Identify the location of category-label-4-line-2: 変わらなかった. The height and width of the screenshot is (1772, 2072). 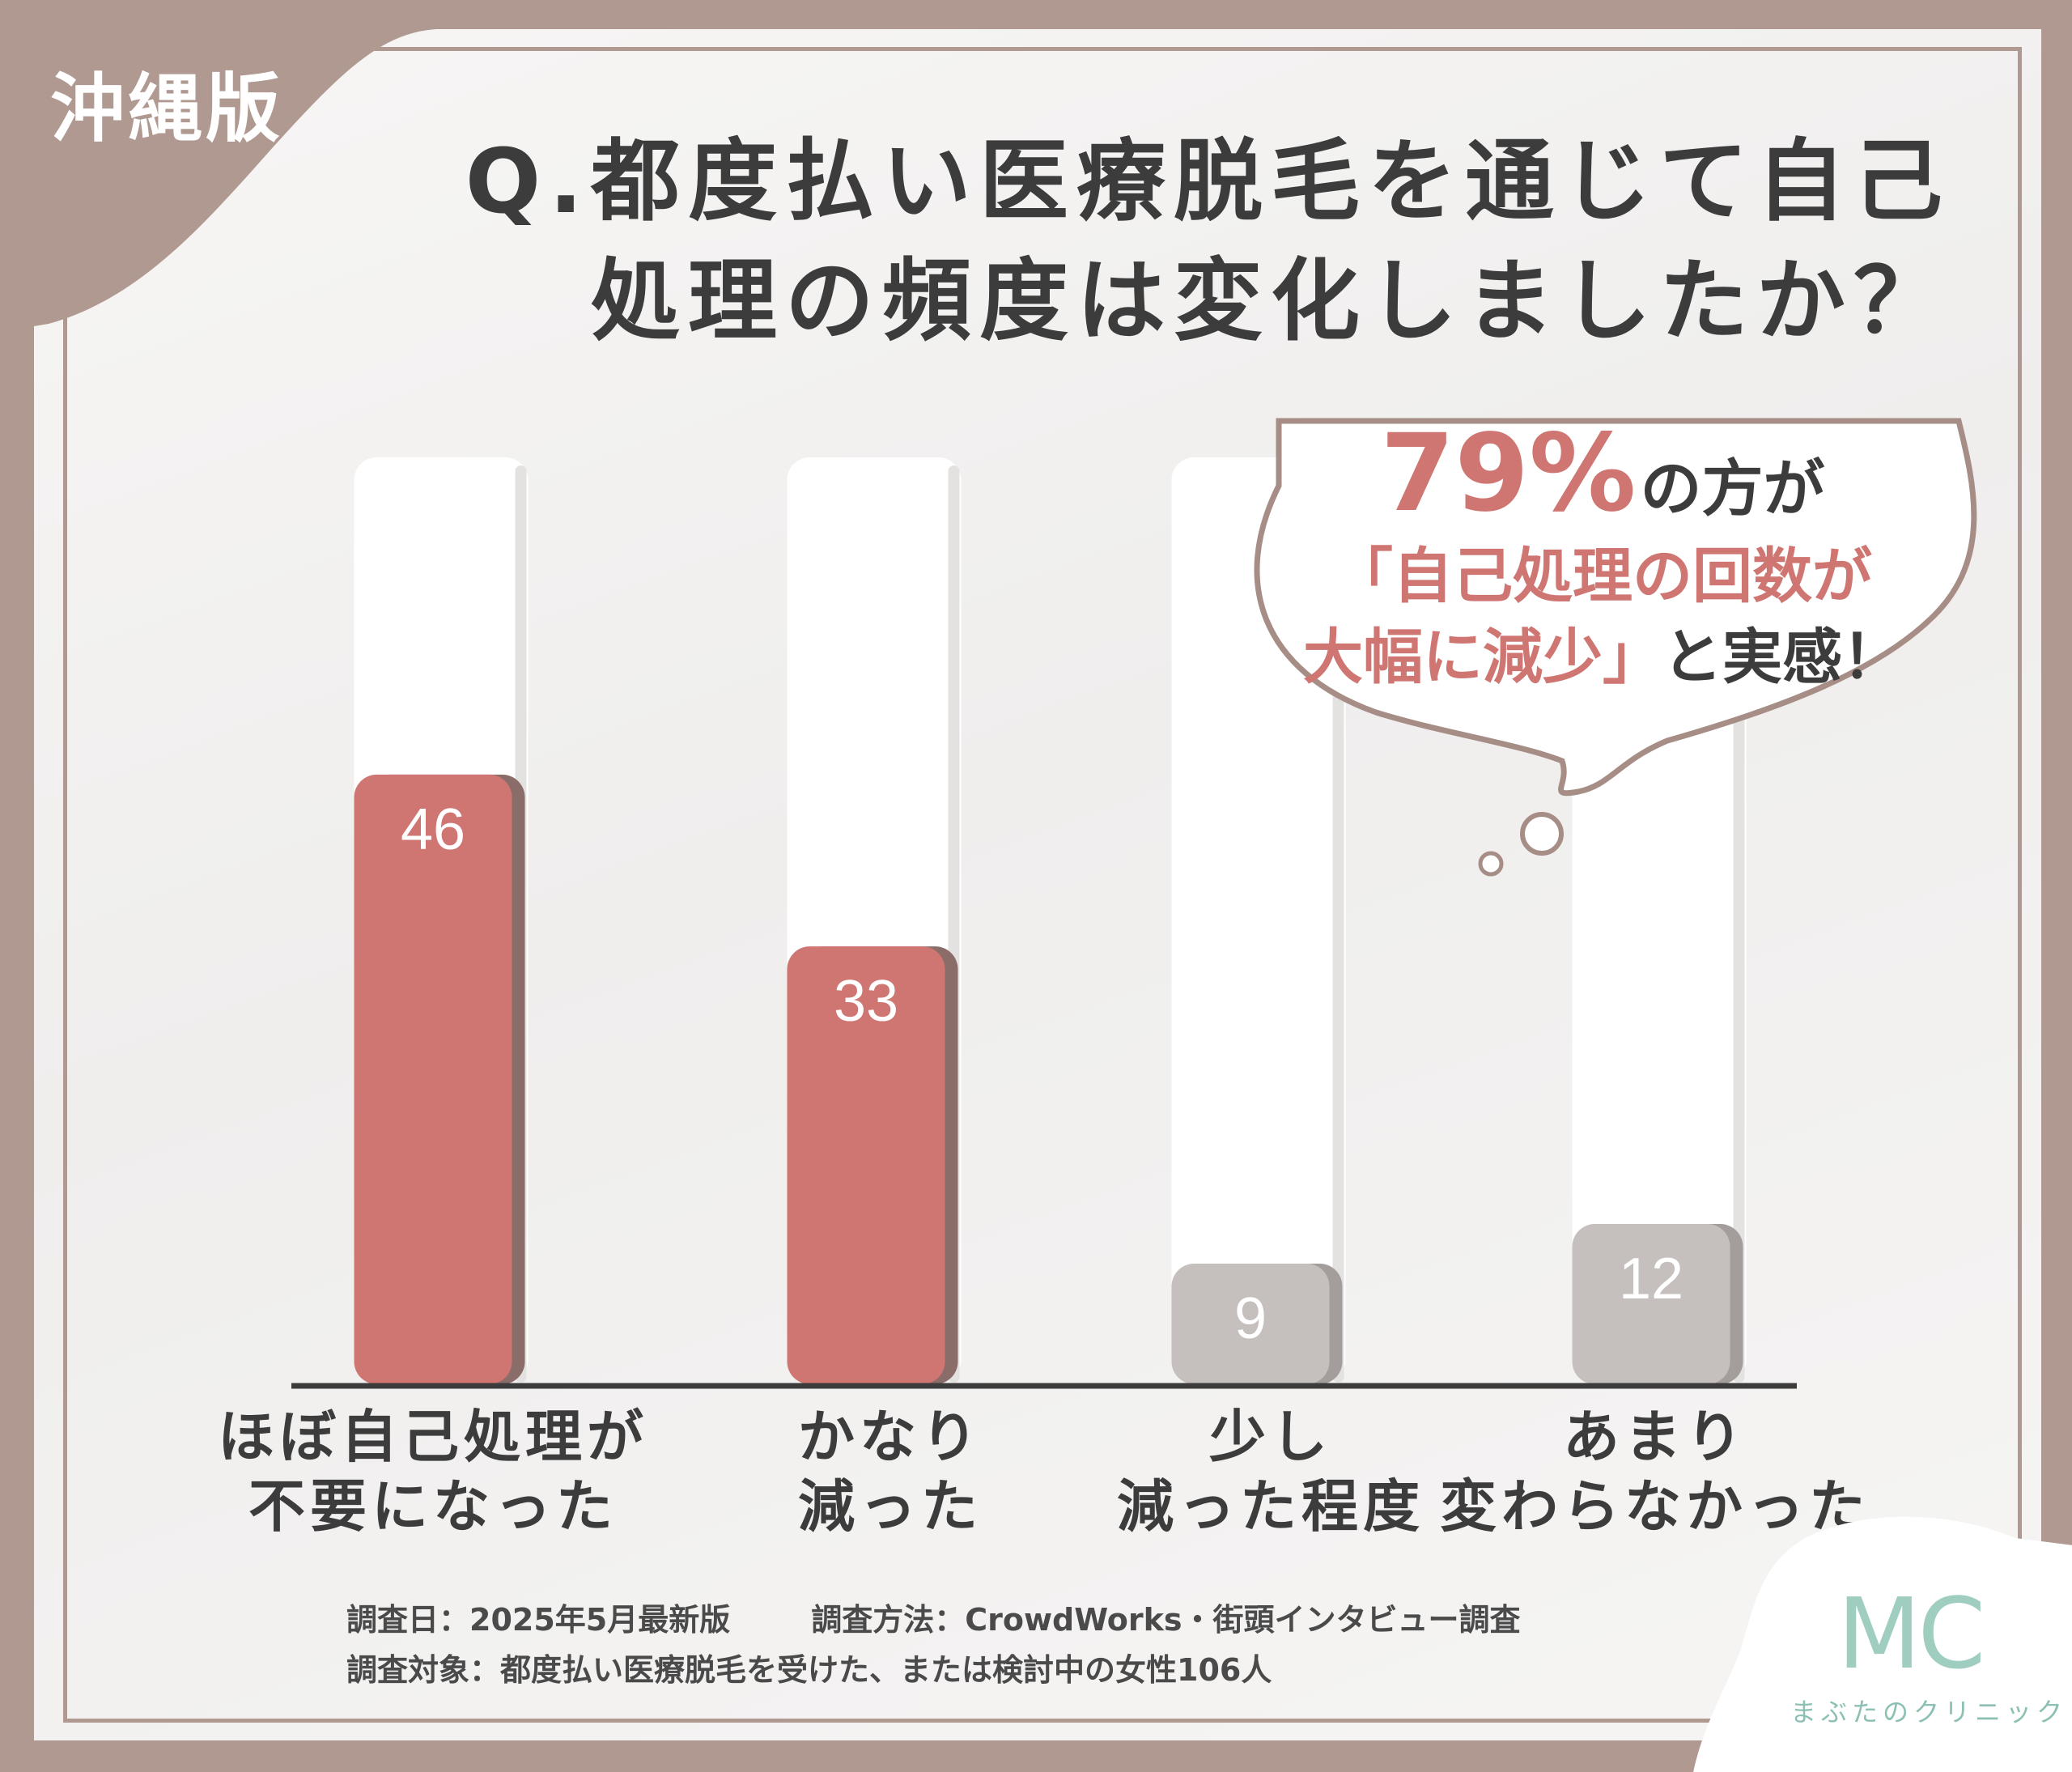
(1655, 1507).